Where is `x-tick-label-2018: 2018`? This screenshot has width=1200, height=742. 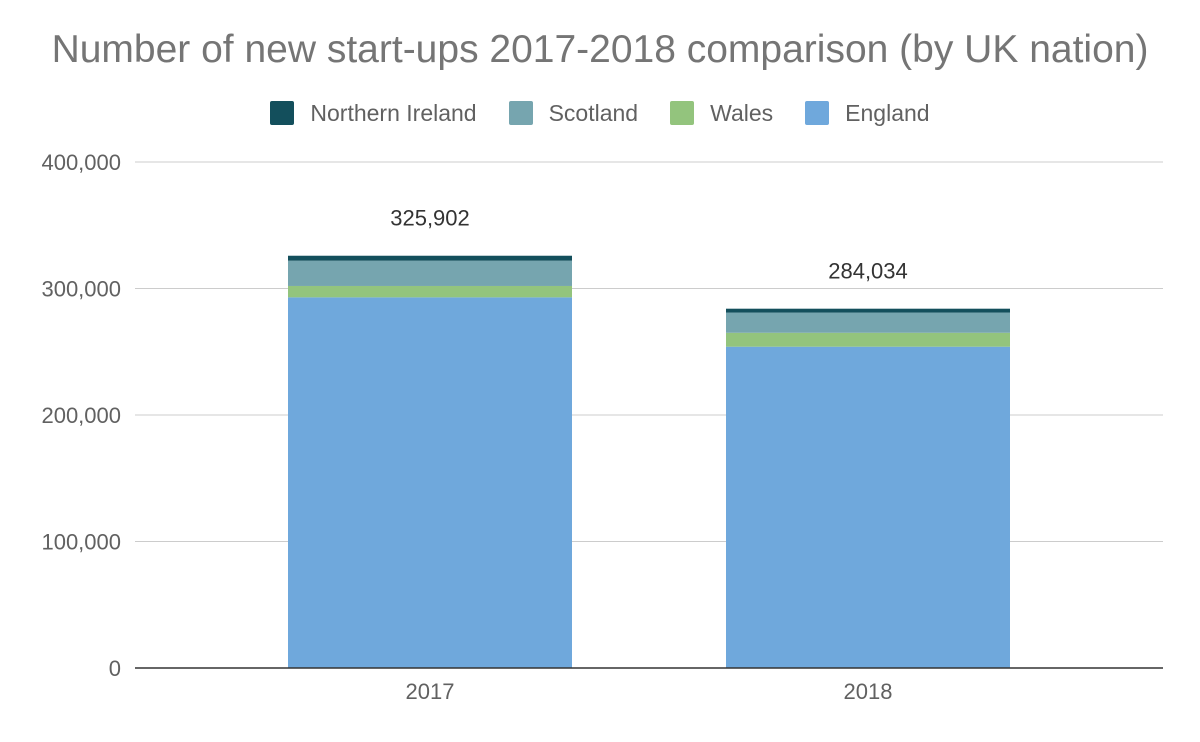 x-tick-label-2018: 2018 is located at coordinates (868, 691).